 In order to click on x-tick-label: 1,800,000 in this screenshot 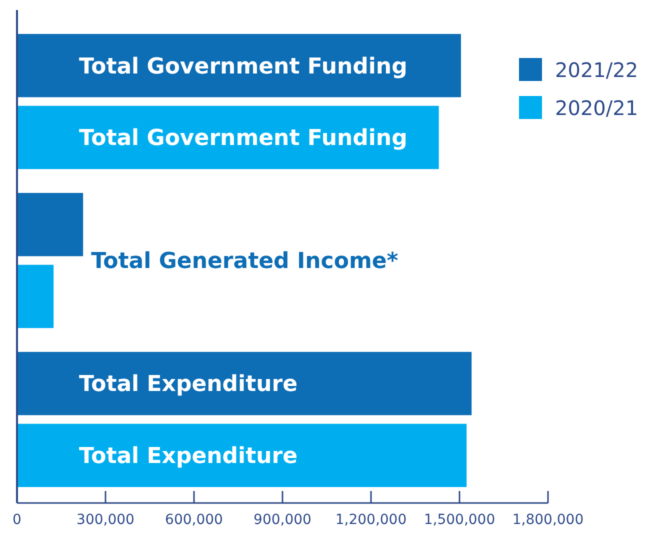, I will do `click(548, 520)`.